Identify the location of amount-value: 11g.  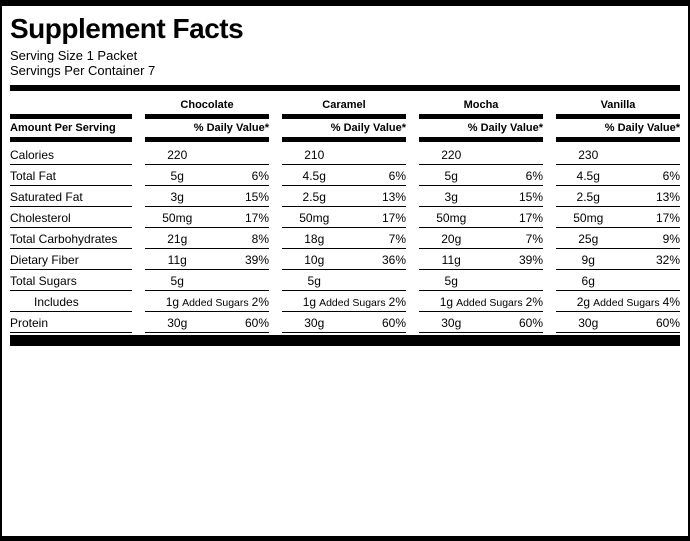
(451, 260).